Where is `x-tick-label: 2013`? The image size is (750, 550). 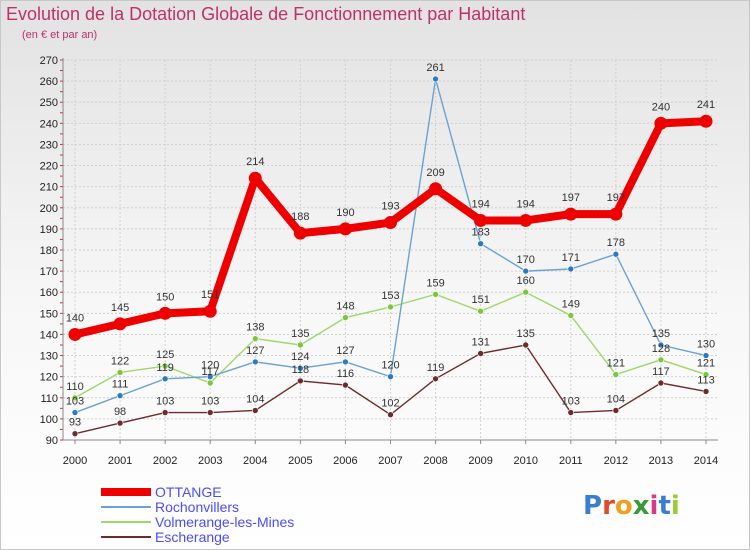
x-tick-label: 2013 is located at coordinates (661, 461).